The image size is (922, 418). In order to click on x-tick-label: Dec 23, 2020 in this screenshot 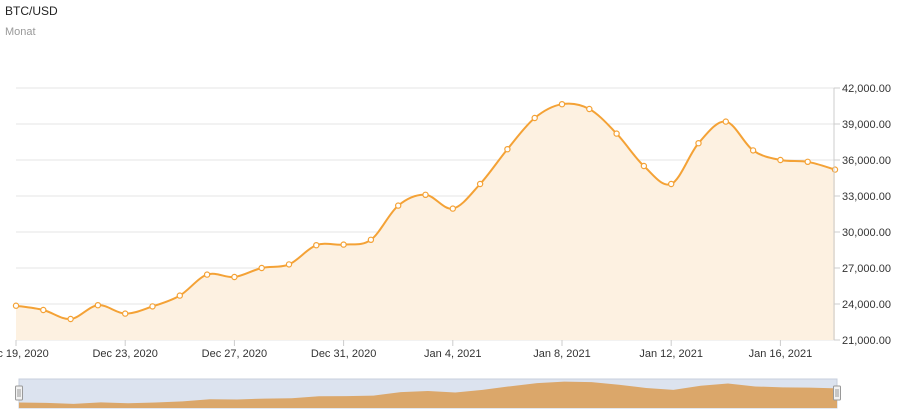, I will do `click(124, 354)`.